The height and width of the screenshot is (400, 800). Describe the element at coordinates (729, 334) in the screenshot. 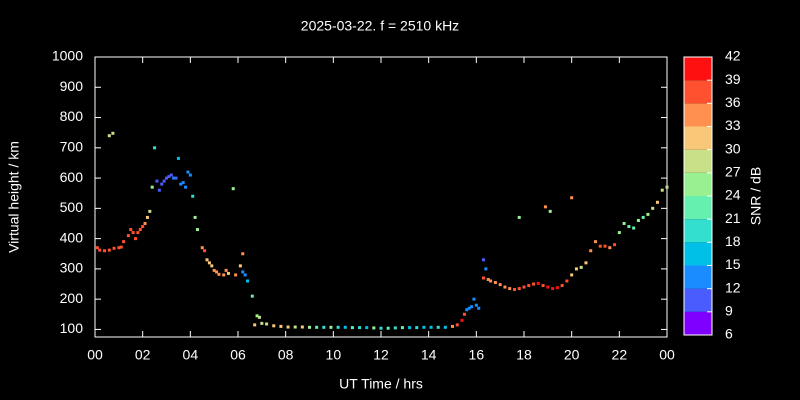

I see `colorbar-tick-label: 6` at that location.